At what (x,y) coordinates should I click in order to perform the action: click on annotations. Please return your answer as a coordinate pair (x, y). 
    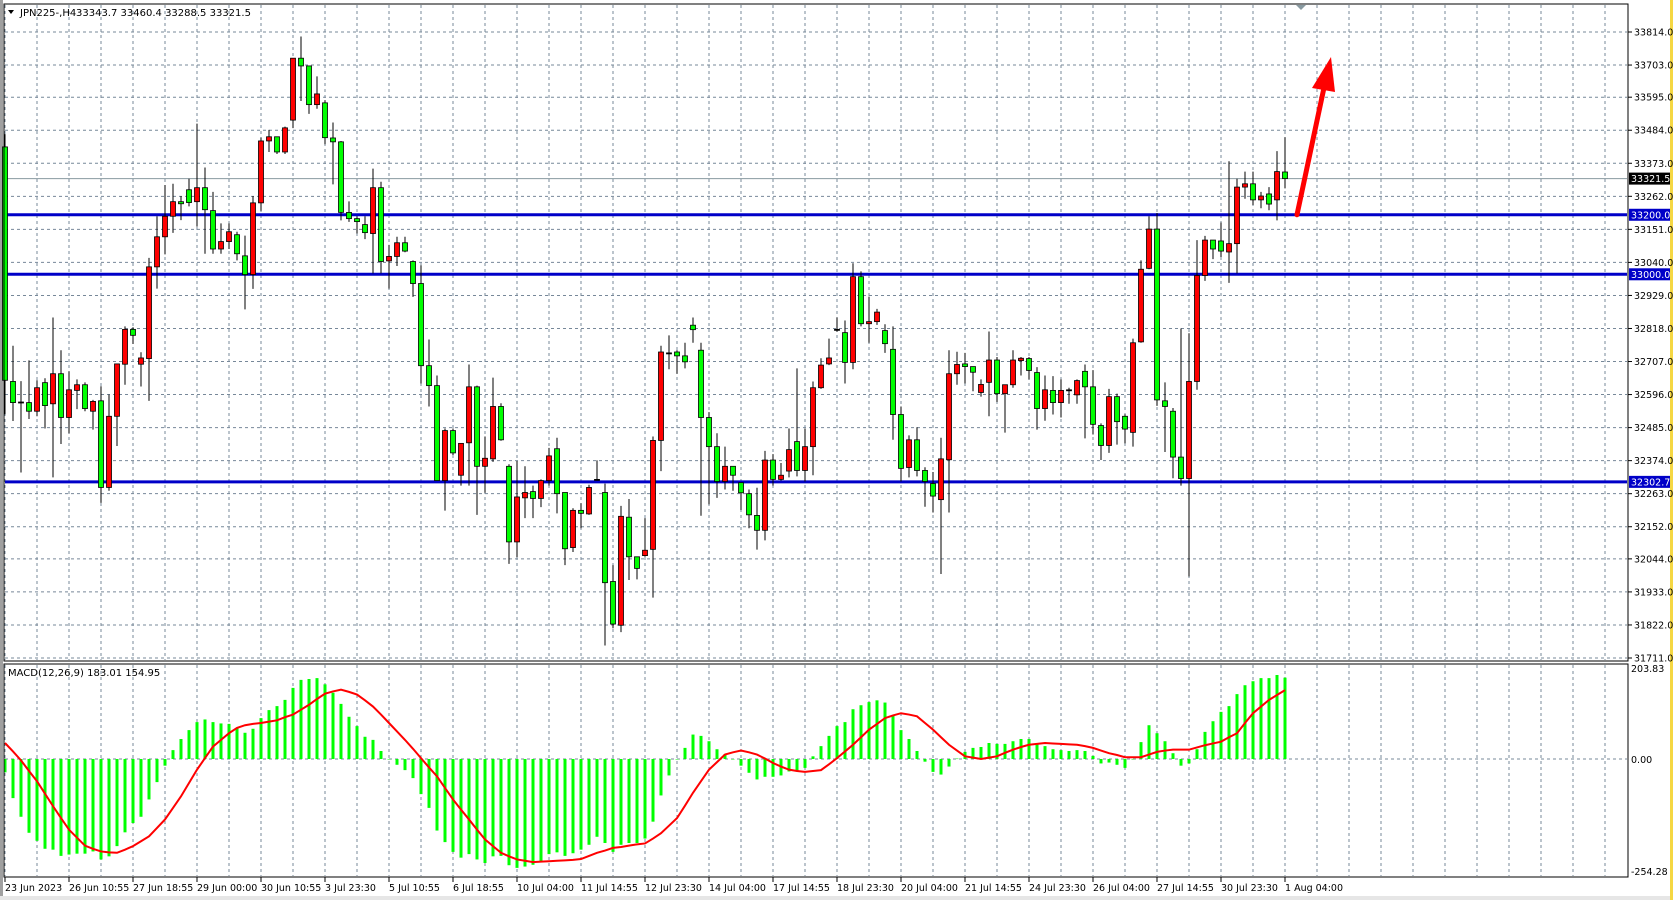
    Looking at the image, I should click on (1314, 111).